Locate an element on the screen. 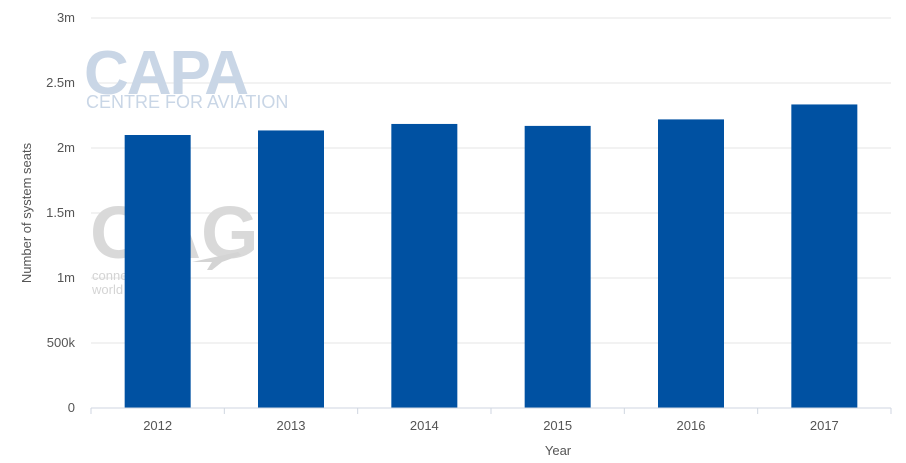  y-tick-label: 1m is located at coordinates (66, 277).